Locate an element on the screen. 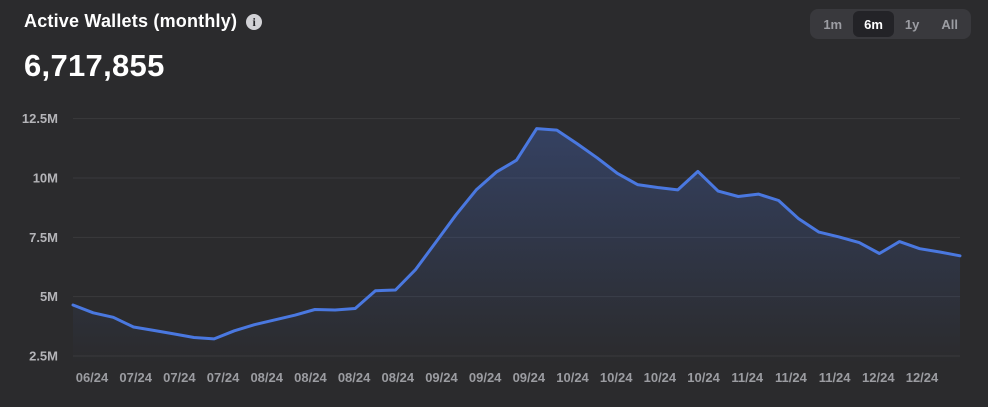  range-option-6m: 6m is located at coordinates (873, 24).